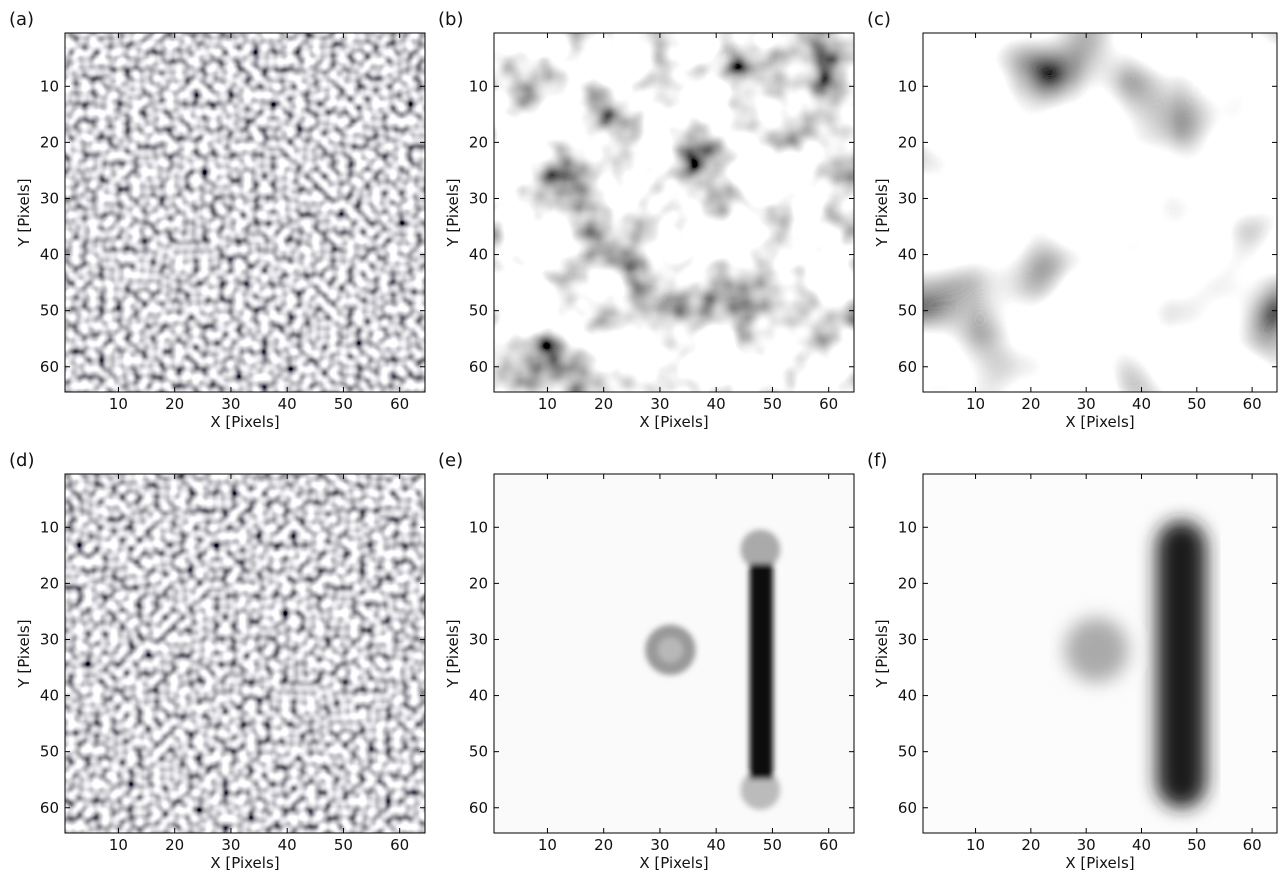 Image resolution: width=1278 pixels, height=883 pixels. What do you see at coordinates (21, 460) in the screenshot?
I see `panel-label: (d)` at bounding box center [21, 460].